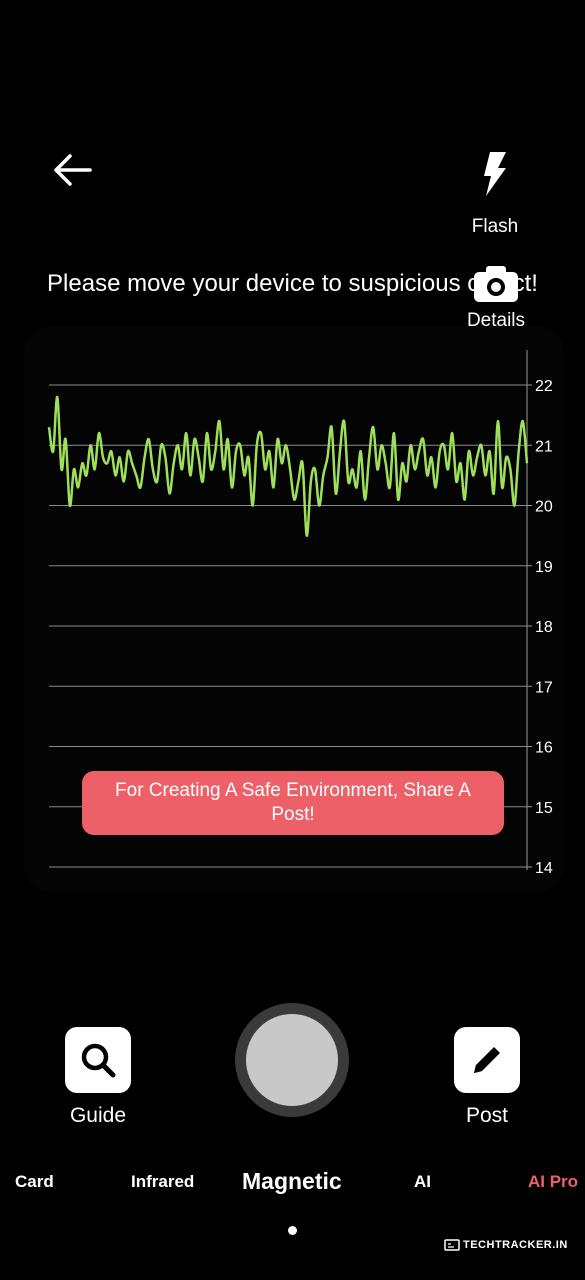  Describe the element at coordinates (544, 687) in the screenshot. I see `y-tick-label: 17` at that location.